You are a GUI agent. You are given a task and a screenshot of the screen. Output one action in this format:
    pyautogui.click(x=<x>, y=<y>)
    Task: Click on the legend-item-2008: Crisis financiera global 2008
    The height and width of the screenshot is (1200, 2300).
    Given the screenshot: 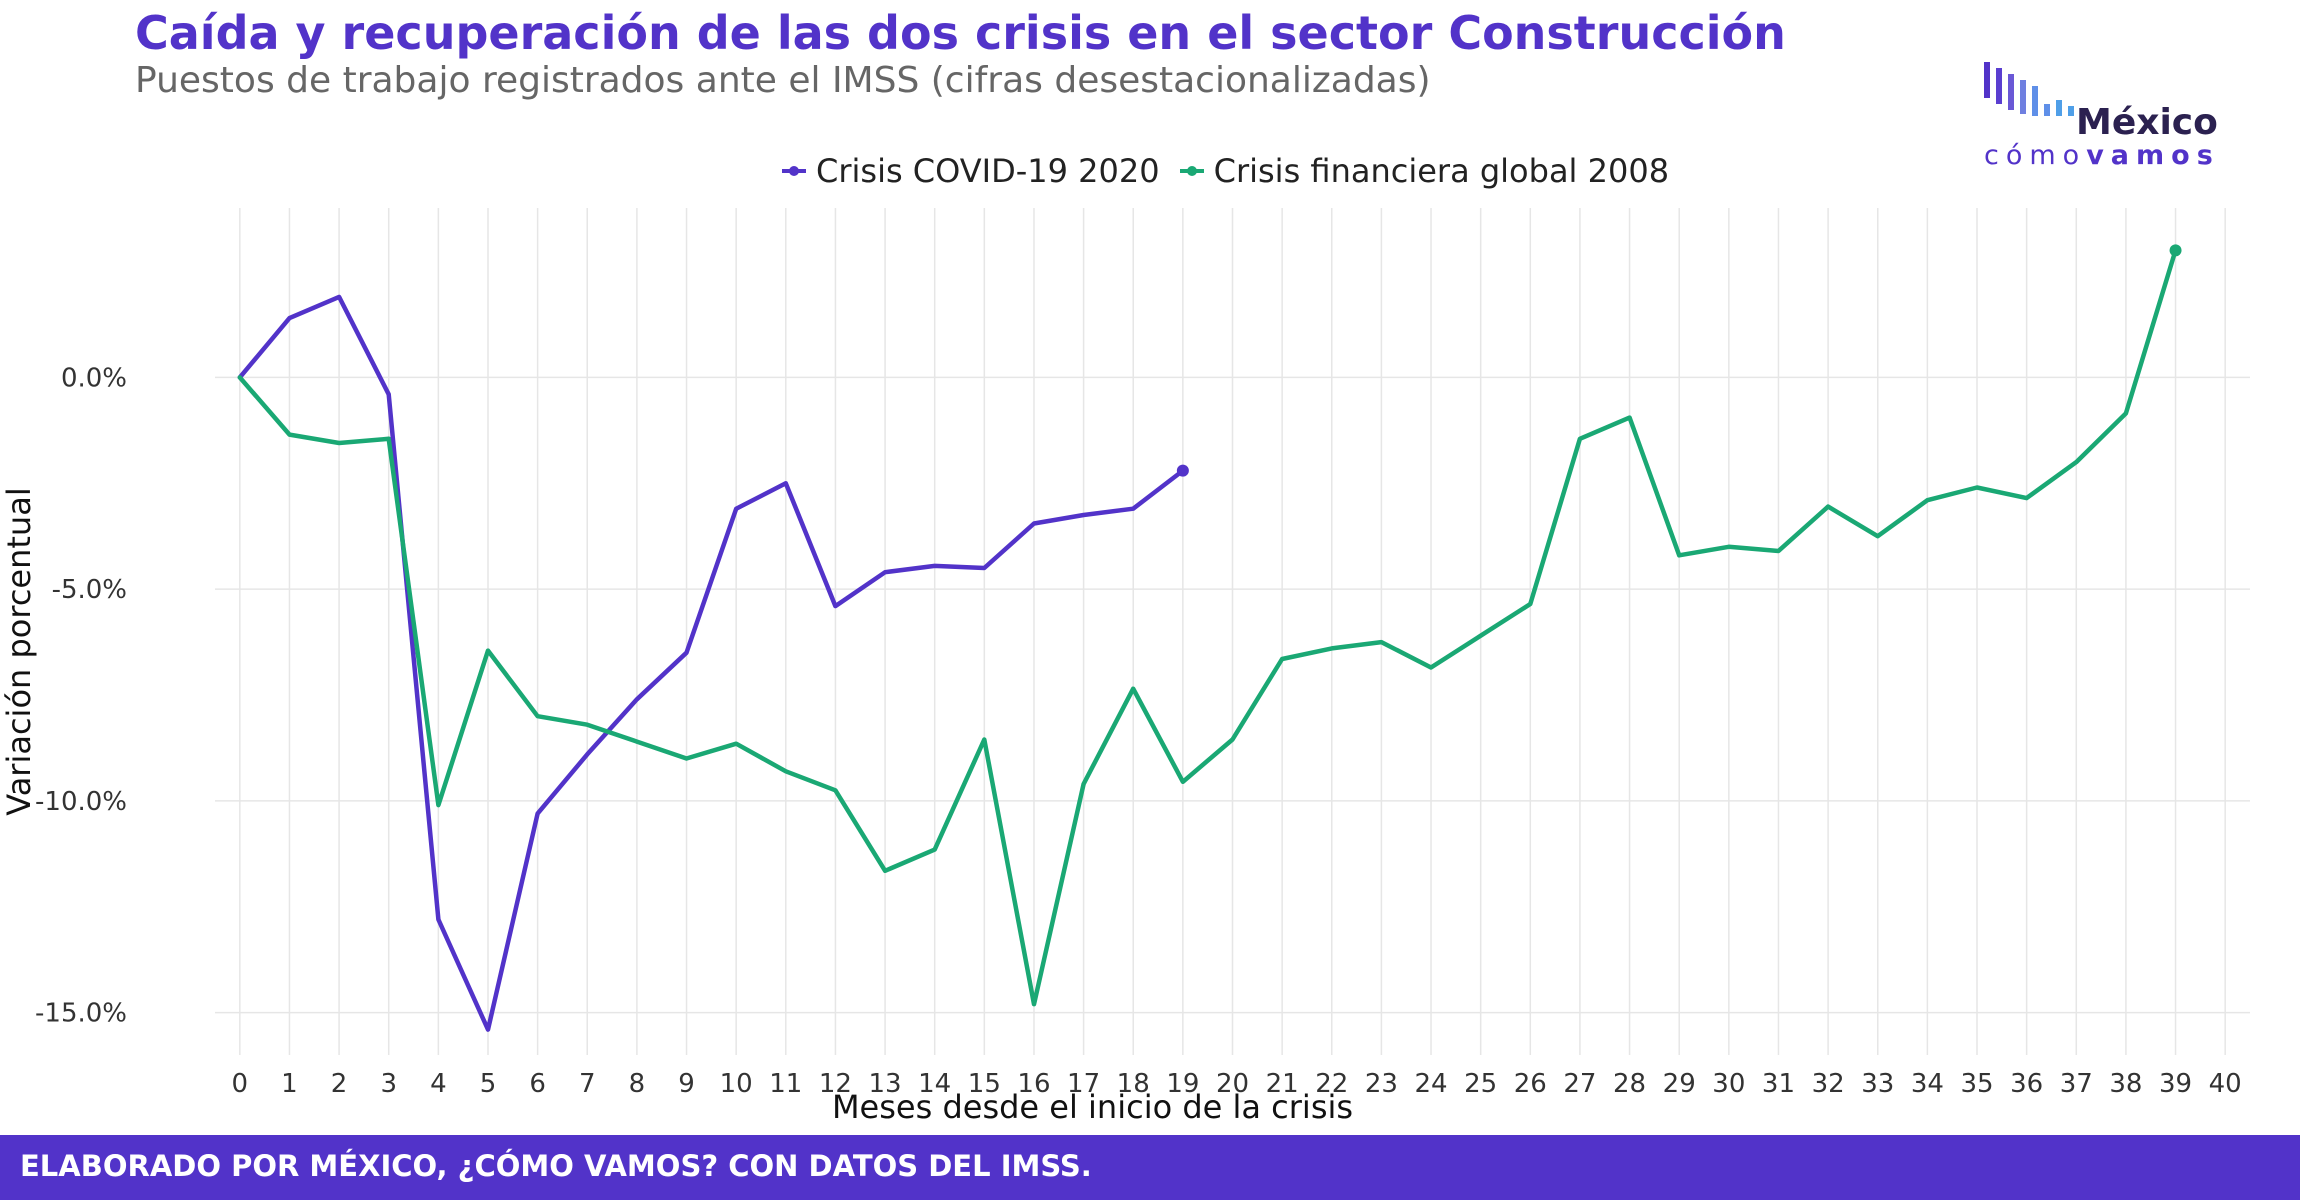 What is the action you would take?
    pyautogui.click(x=1423, y=171)
    